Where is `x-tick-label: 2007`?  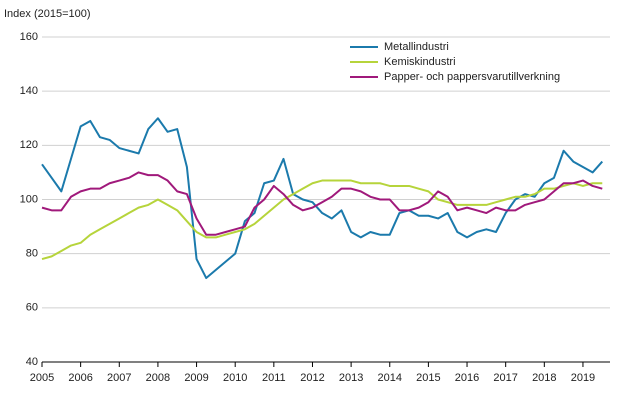
x-tick-label: 2007 is located at coordinates (119, 378).